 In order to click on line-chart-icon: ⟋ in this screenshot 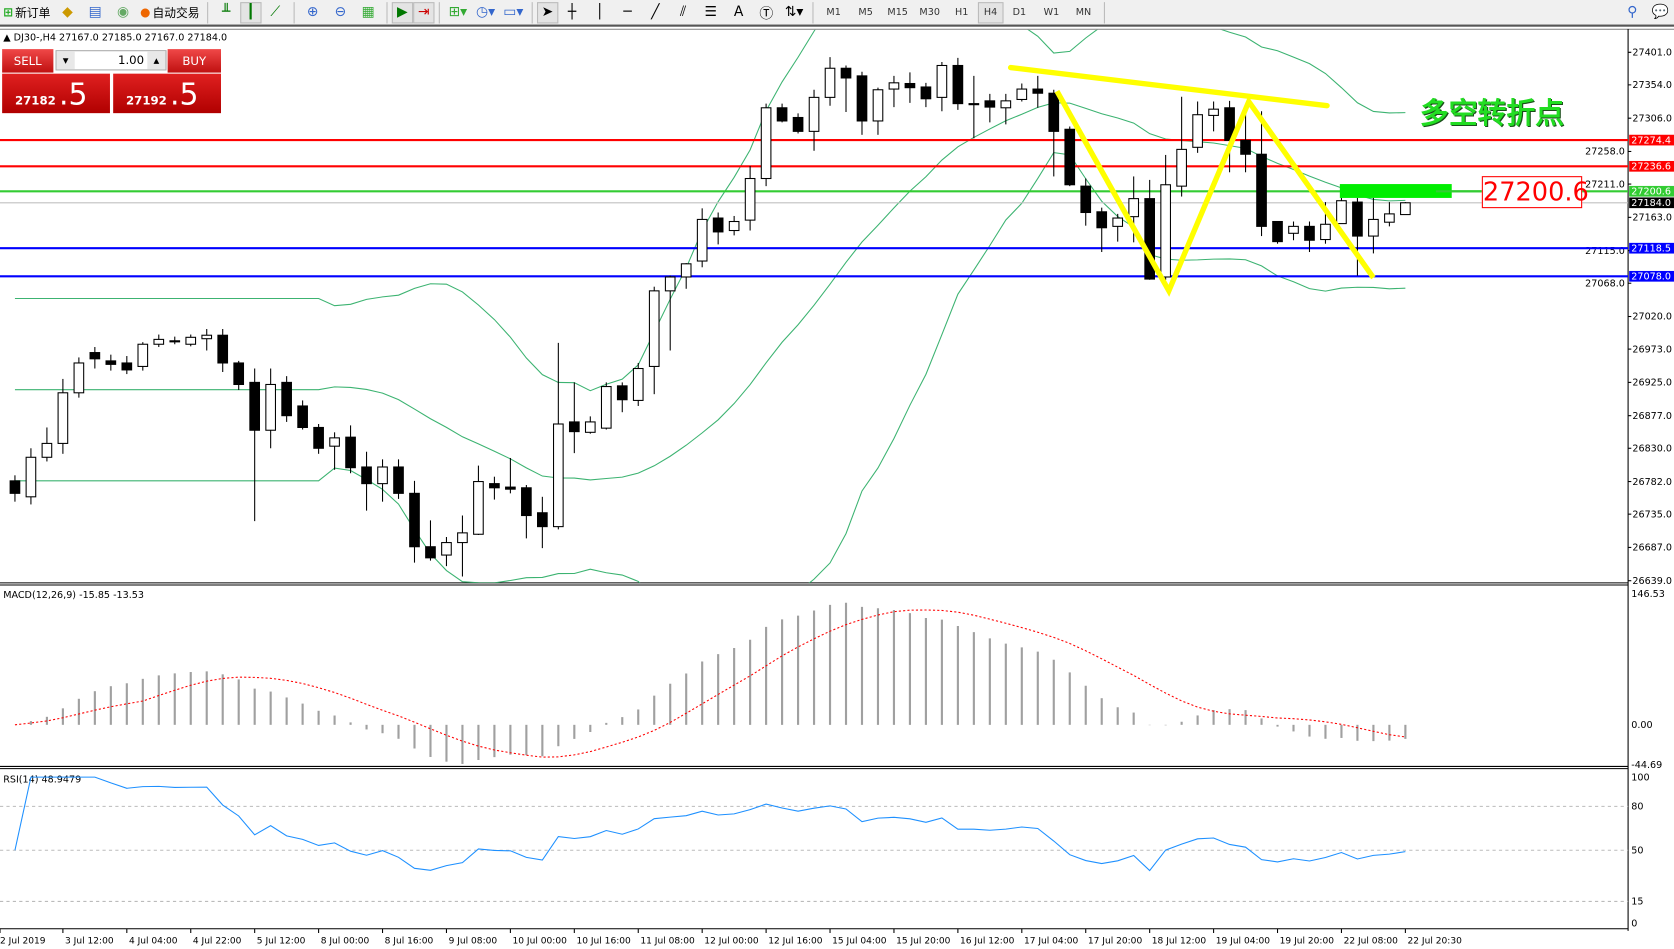, I will do `click(275, 12)`.